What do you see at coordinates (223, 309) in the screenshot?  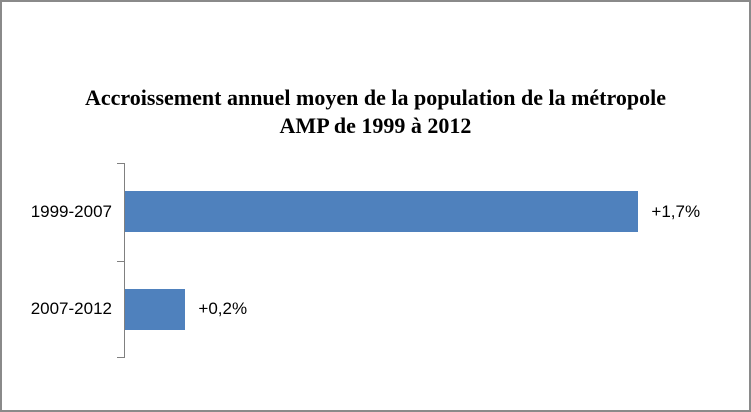 I see `value-label: +0,2%` at bounding box center [223, 309].